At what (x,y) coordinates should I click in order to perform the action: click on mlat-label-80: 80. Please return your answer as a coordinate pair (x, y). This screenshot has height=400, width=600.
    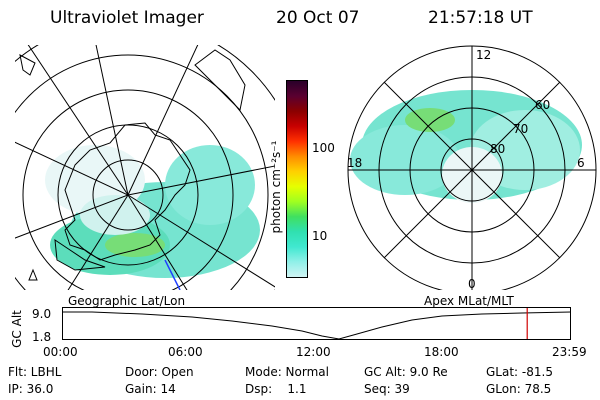
    Looking at the image, I should click on (497, 149).